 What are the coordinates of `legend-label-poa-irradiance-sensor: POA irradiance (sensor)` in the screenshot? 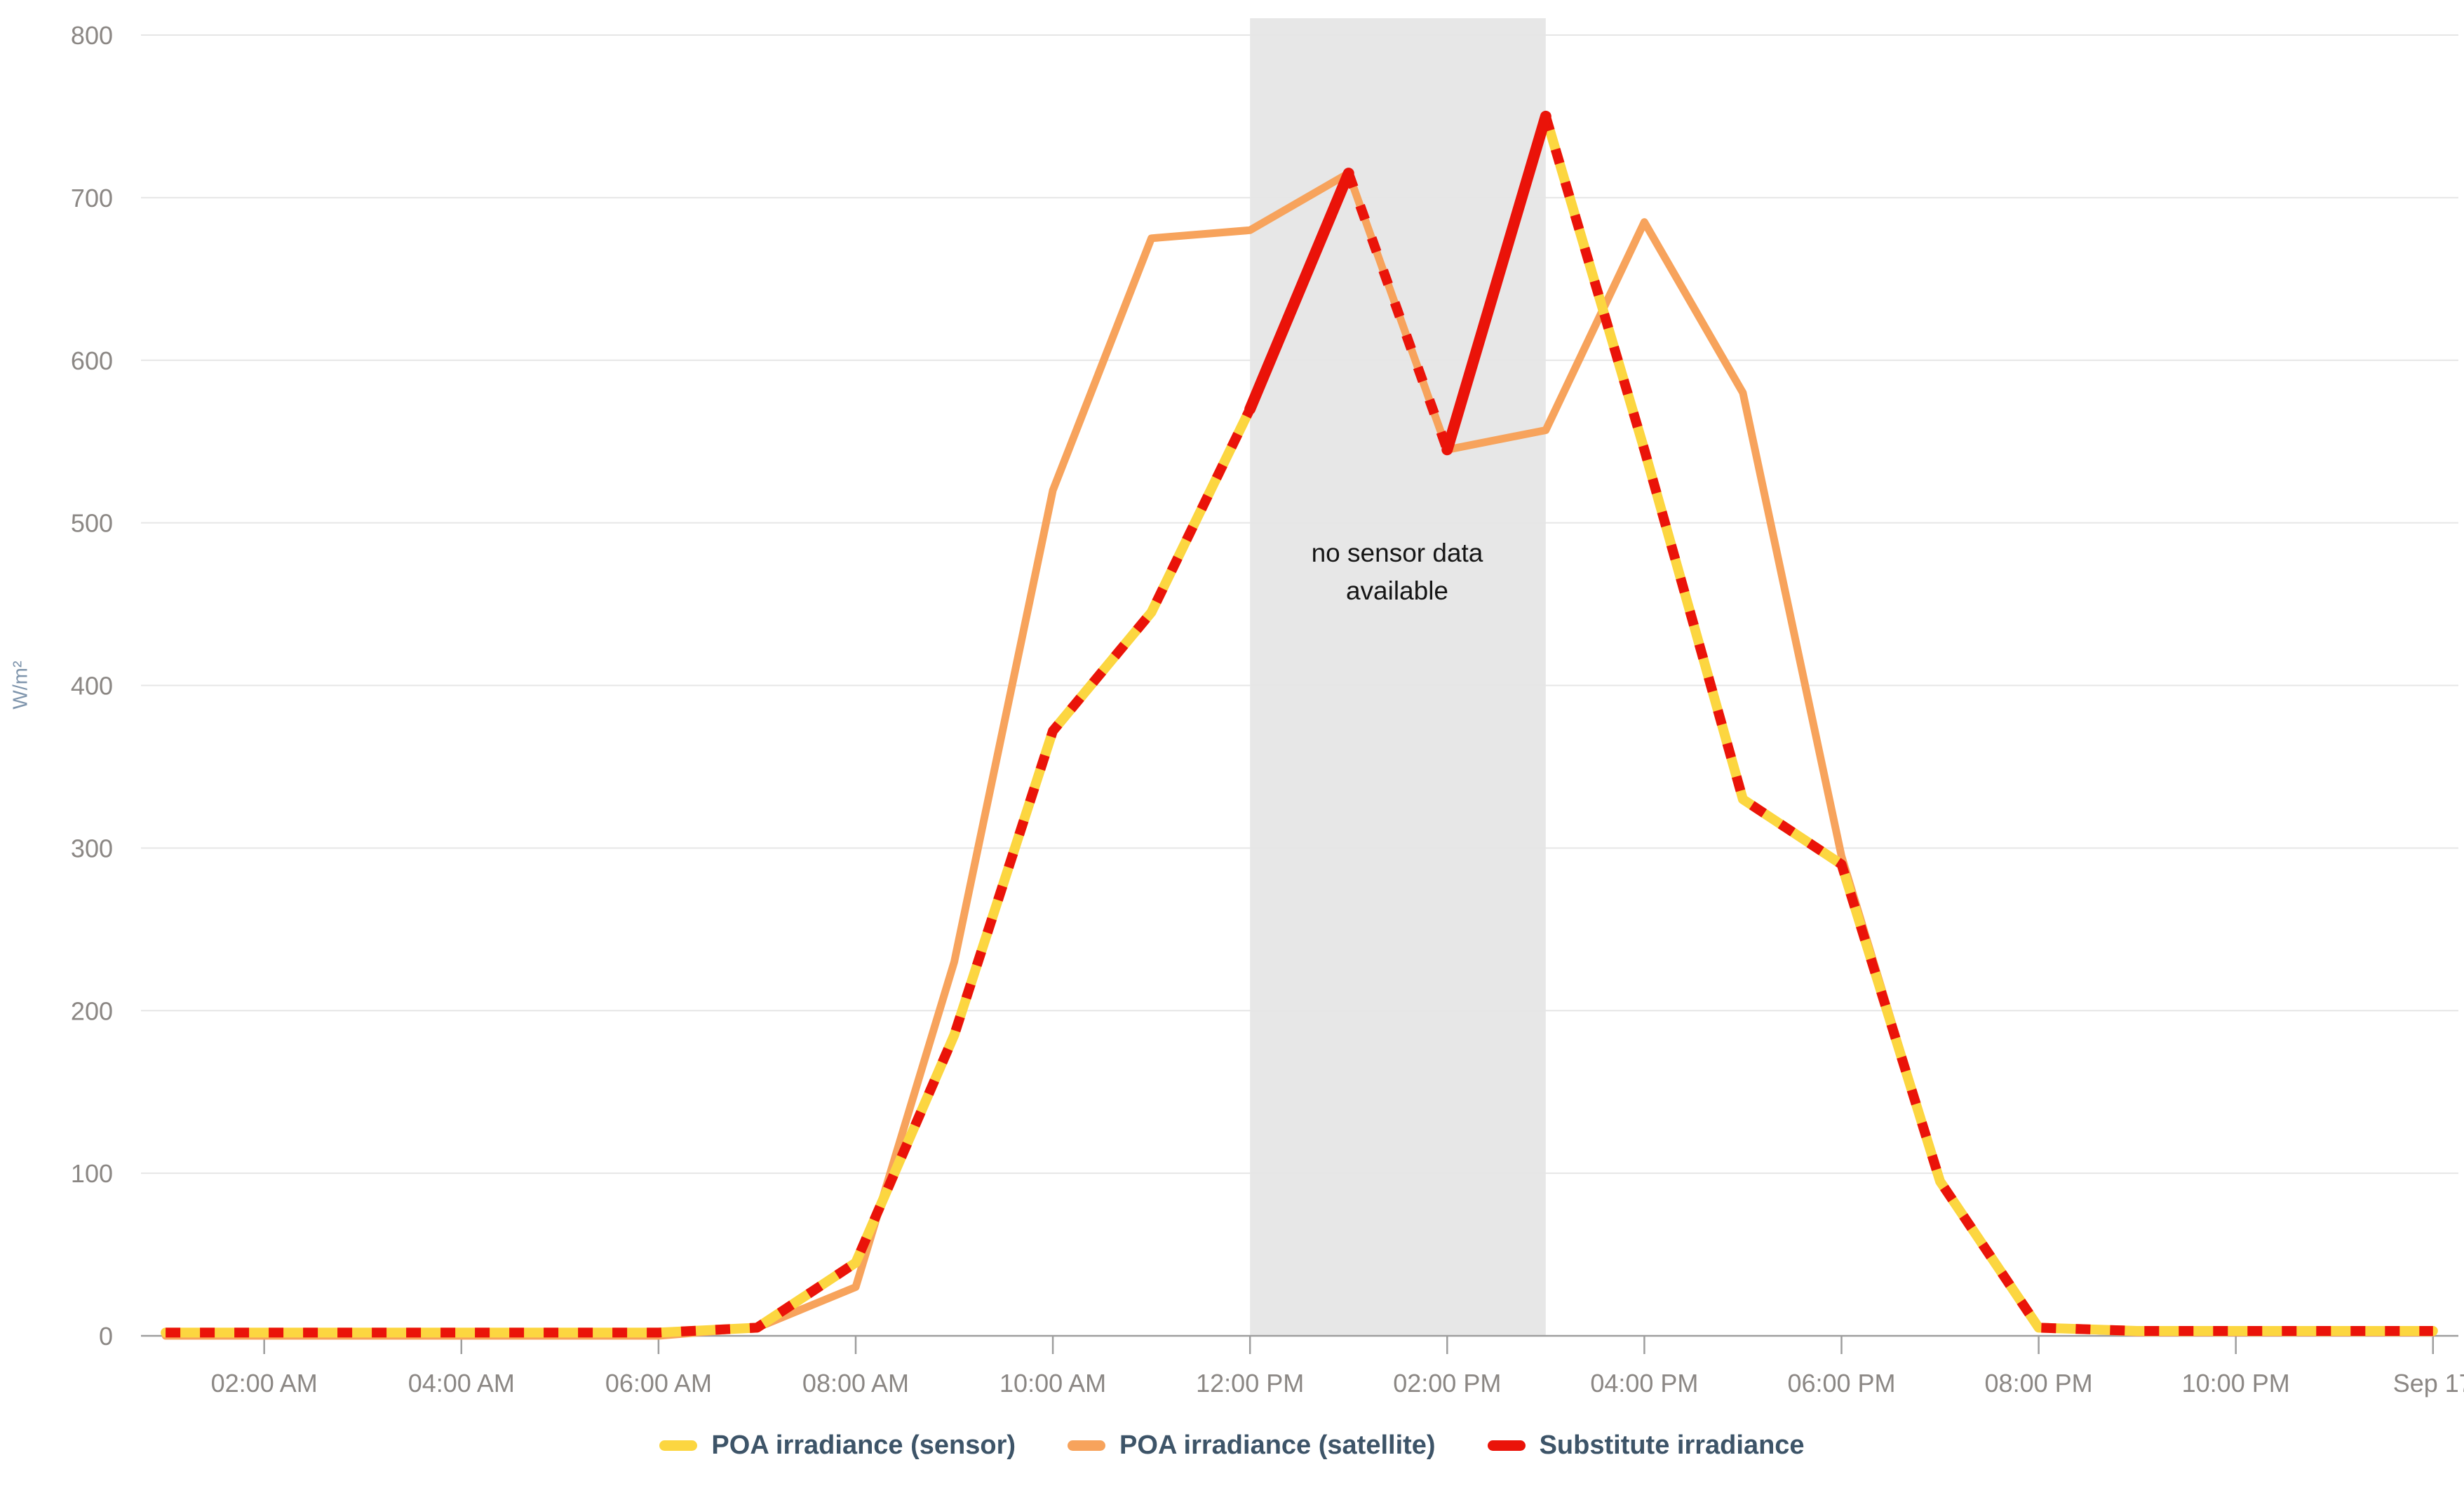 It's located at (863, 1445).